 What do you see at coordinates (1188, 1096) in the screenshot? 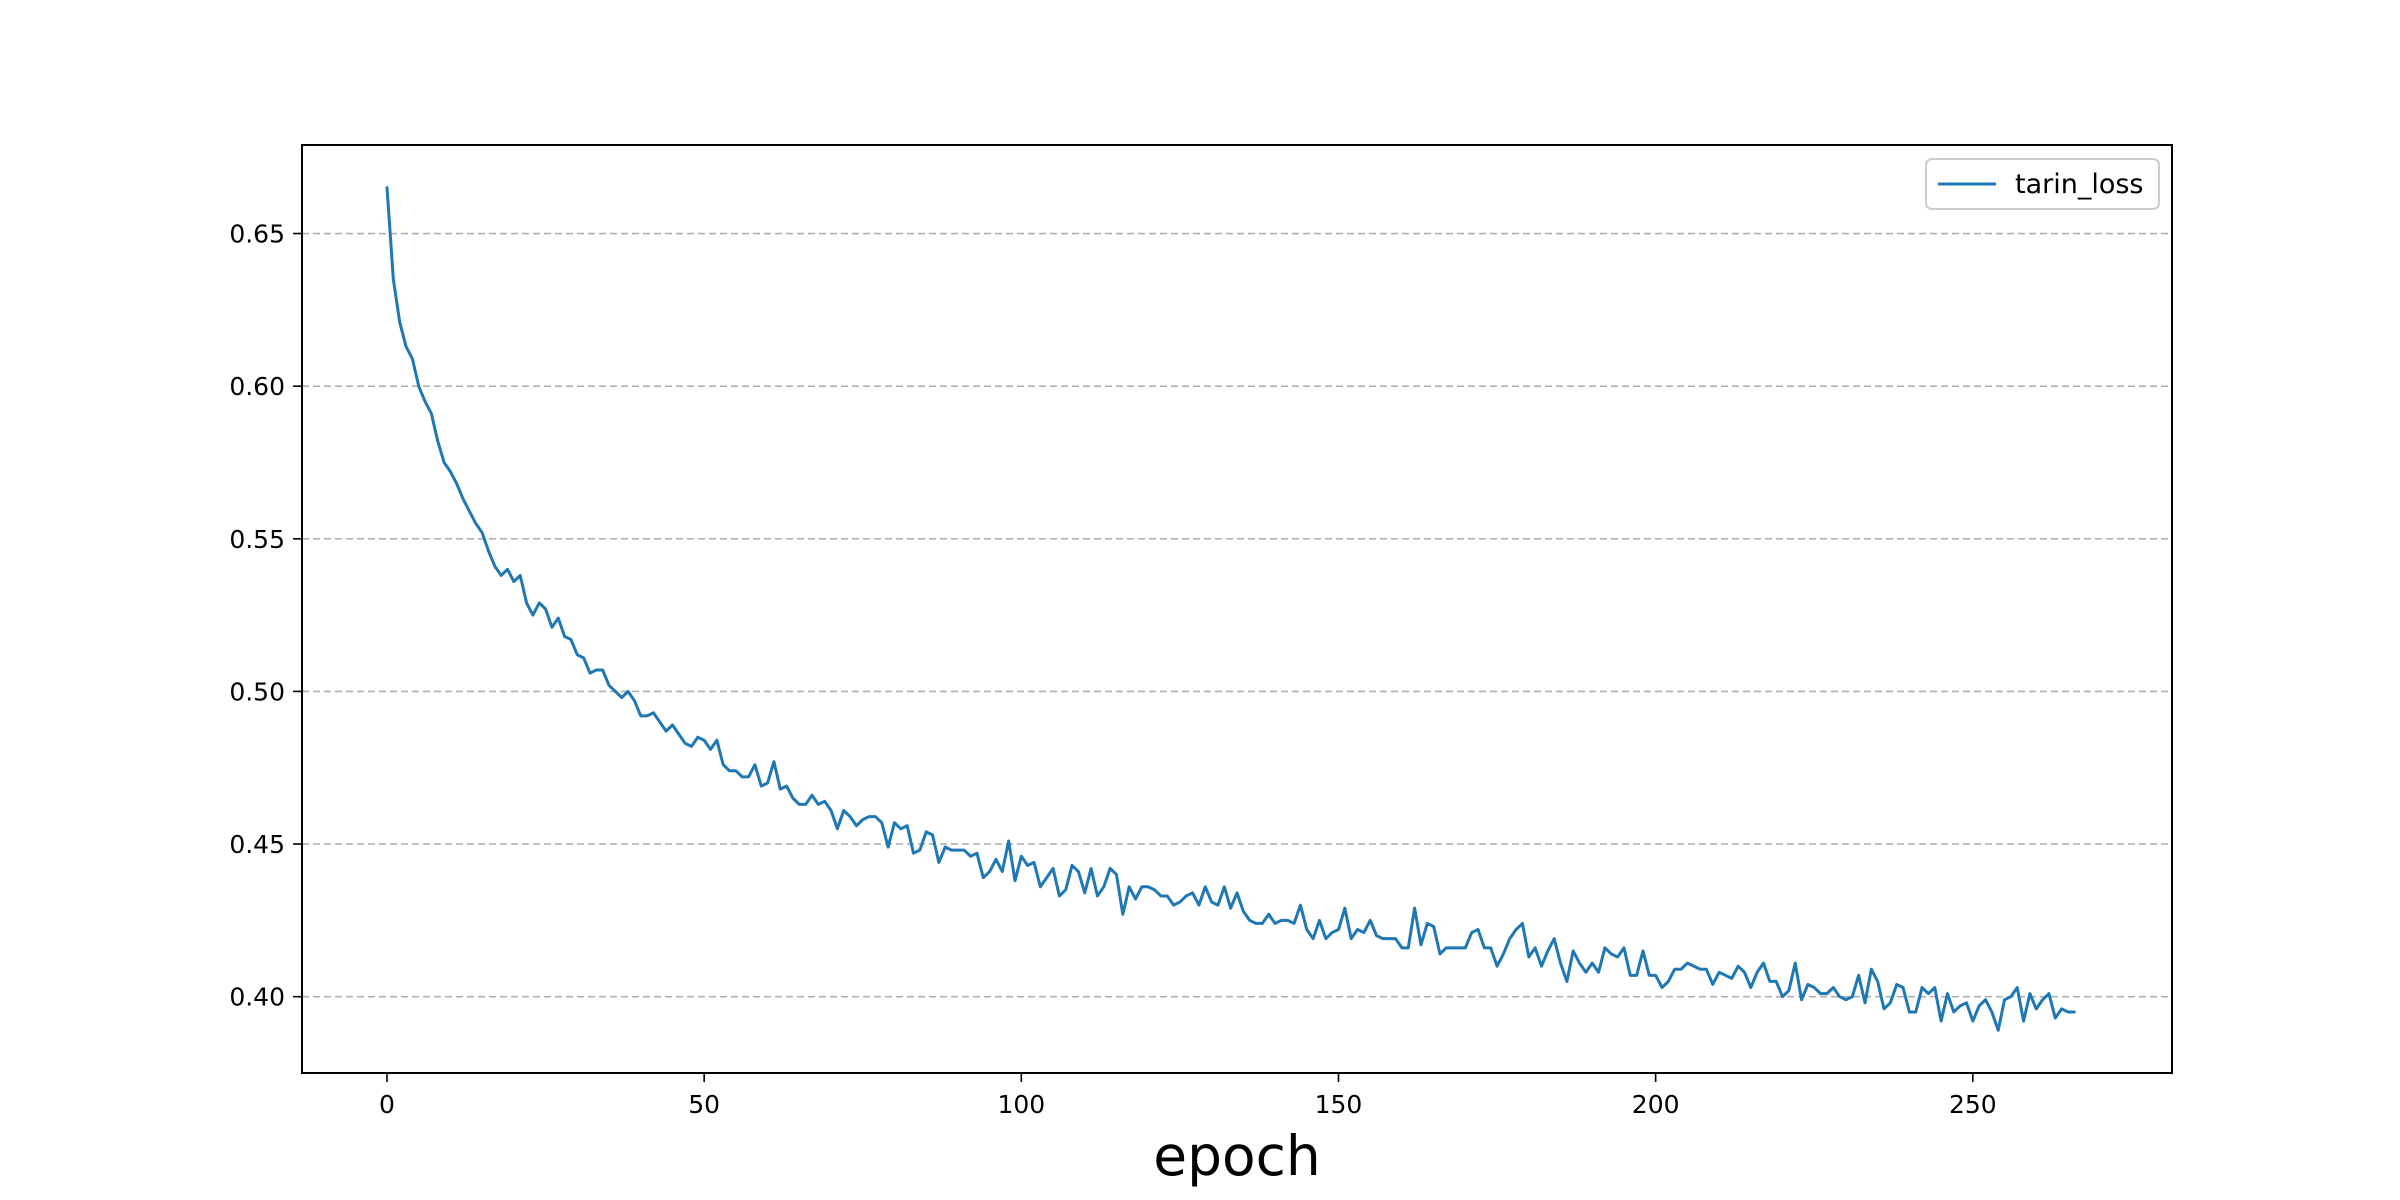
I see `x-axis-ticks: 0 50 100 150 200 250` at bounding box center [1188, 1096].